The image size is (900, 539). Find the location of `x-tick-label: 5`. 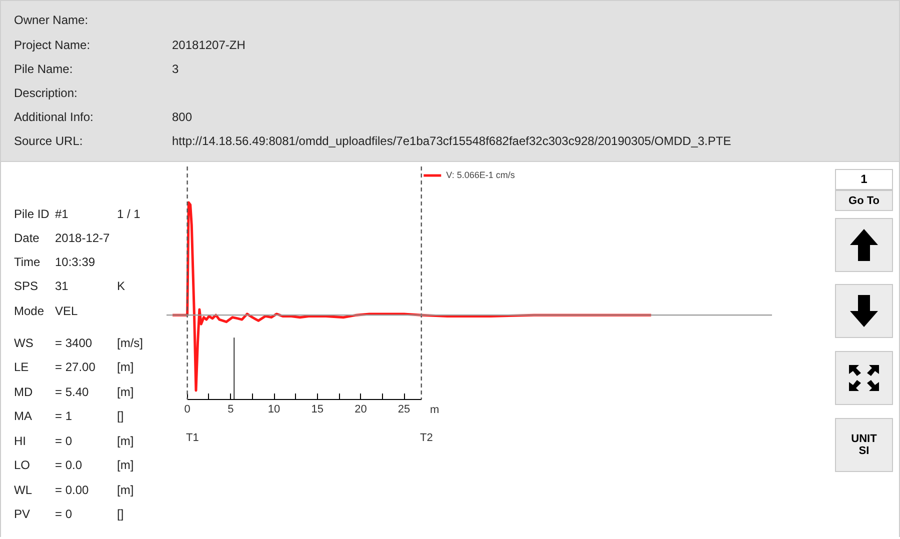

x-tick-label: 5 is located at coordinates (231, 410).